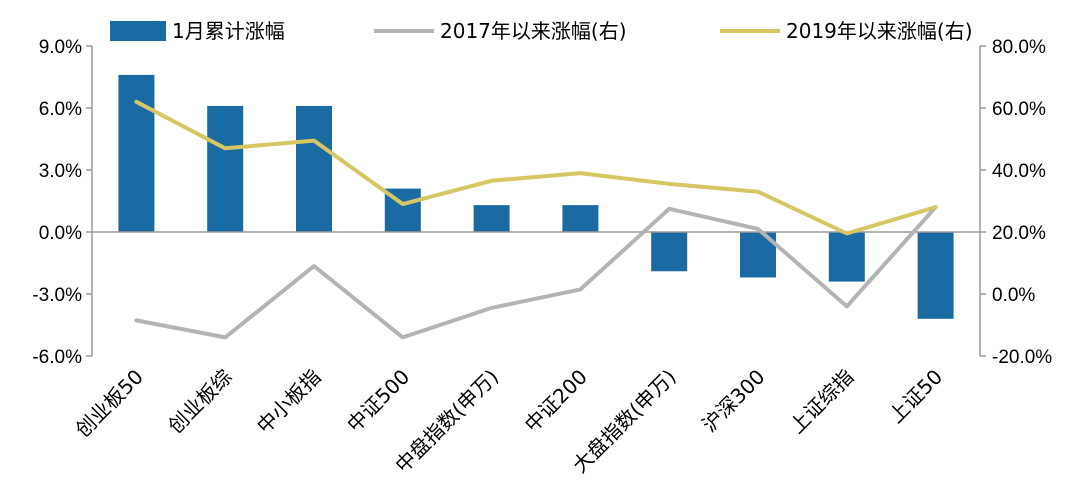  Describe the element at coordinates (1019, 109) in the screenshot. I see `right-tick-label: 60.0%` at that location.